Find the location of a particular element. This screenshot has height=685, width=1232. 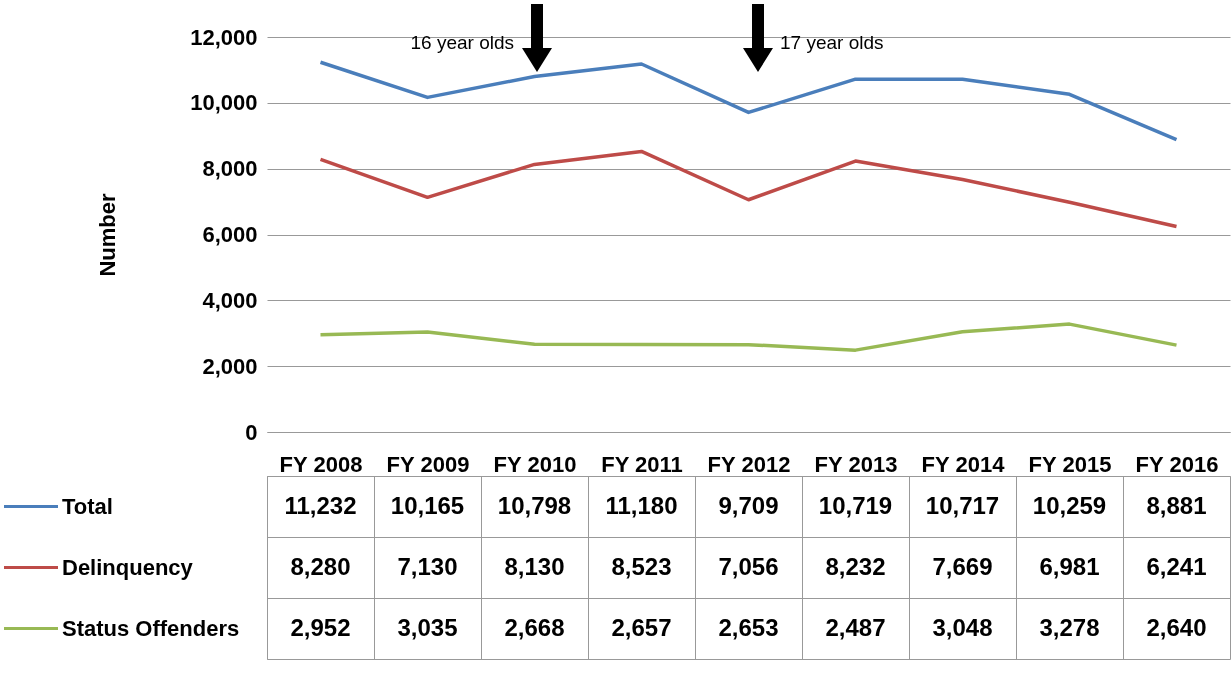

data-label: 2,668 is located at coordinates (534, 627).